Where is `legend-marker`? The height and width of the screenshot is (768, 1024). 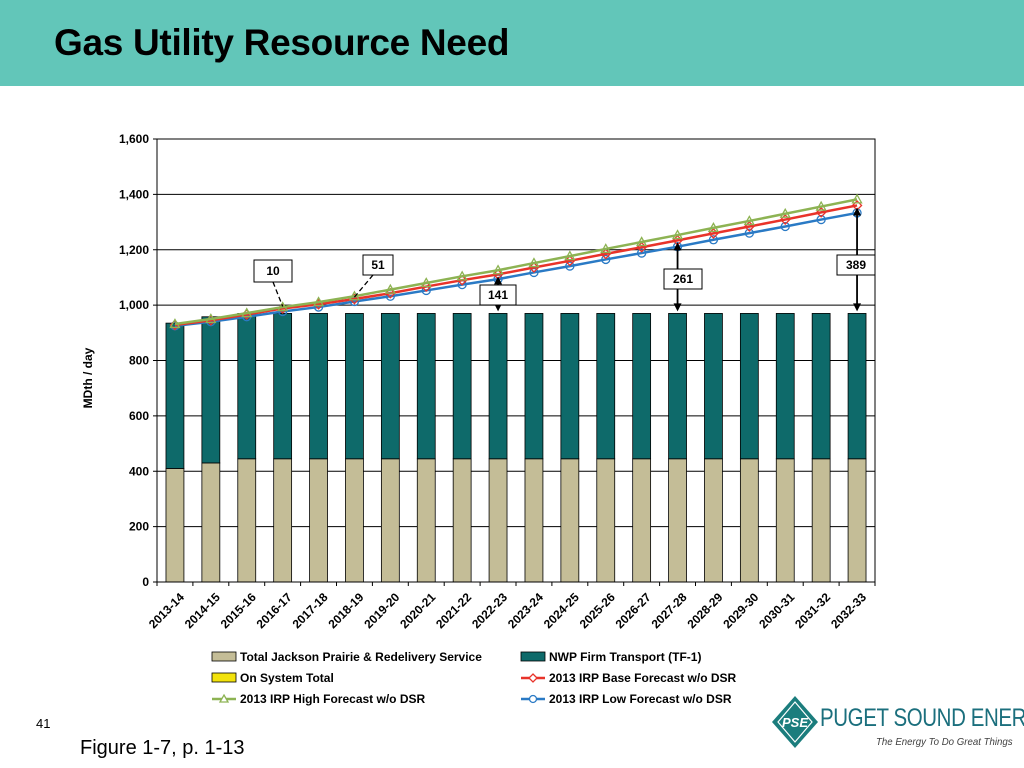
legend-marker is located at coordinates (224, 698).